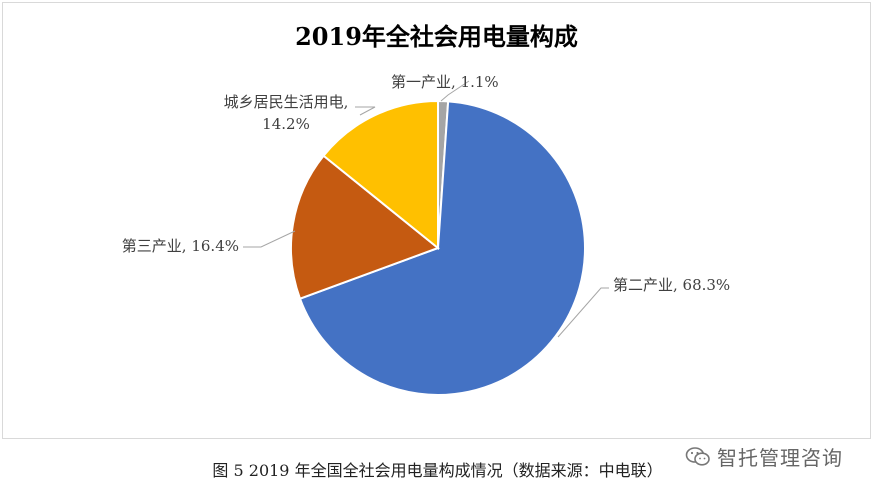  Describe the element at coordinates (180, 246) in the screenshot. I see `data-label: 第三产业, 16.4%` at that location.